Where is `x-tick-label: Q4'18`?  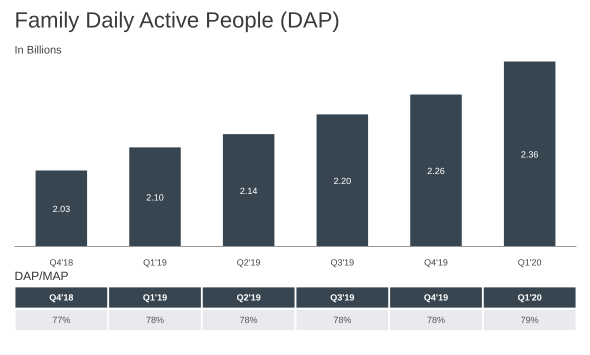 x-tick-label: Q4'18 is located at coordinates (61, 263).